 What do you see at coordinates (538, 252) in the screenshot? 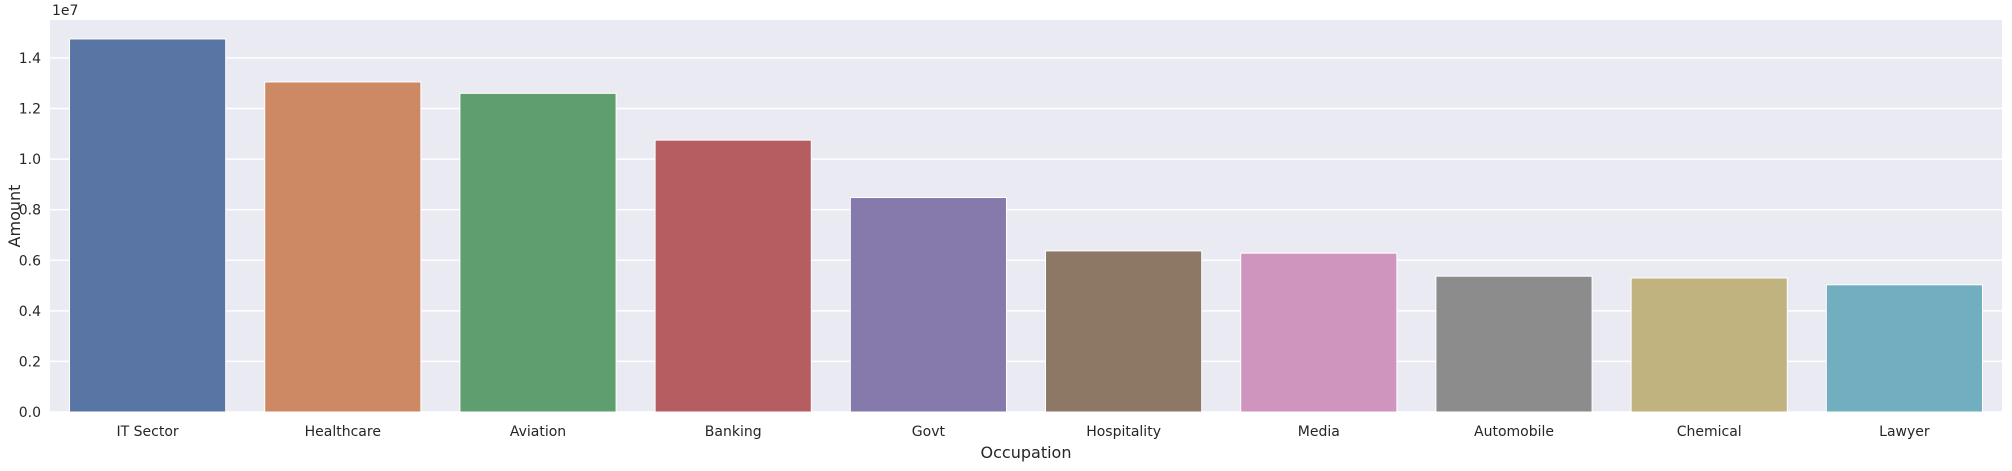
I see `bar-aviation` at bounding box center [538, 252].